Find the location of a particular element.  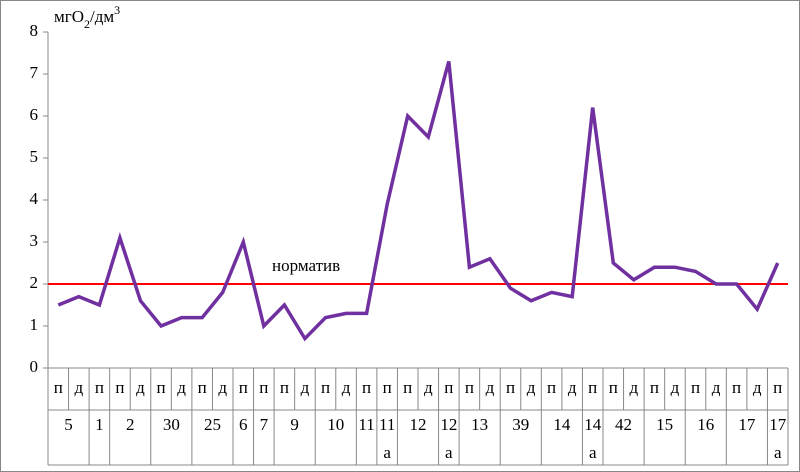

y-tick-label: 4 is located at coordinates (34, 198).